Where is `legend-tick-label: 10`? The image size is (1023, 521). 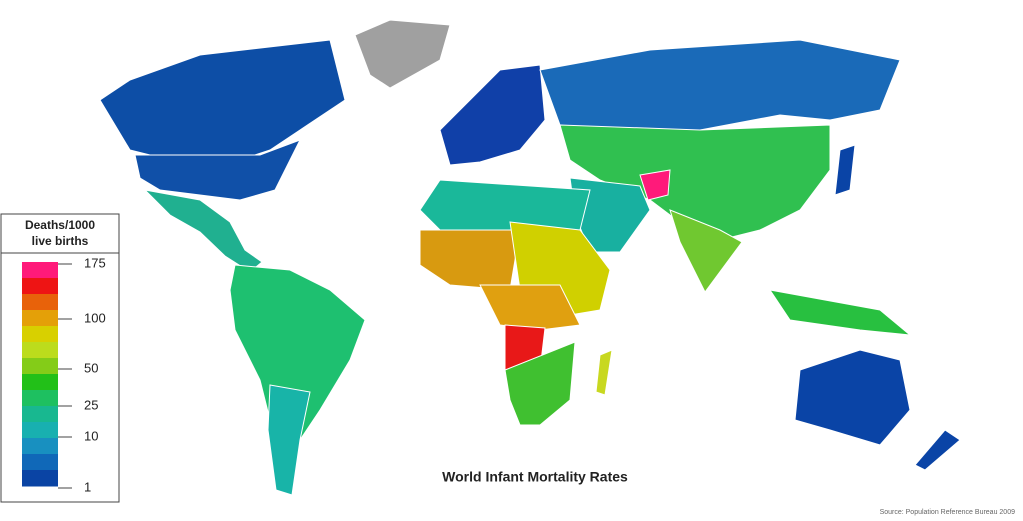
legend-tick-label: 10 is located at coordinates (91, 435).